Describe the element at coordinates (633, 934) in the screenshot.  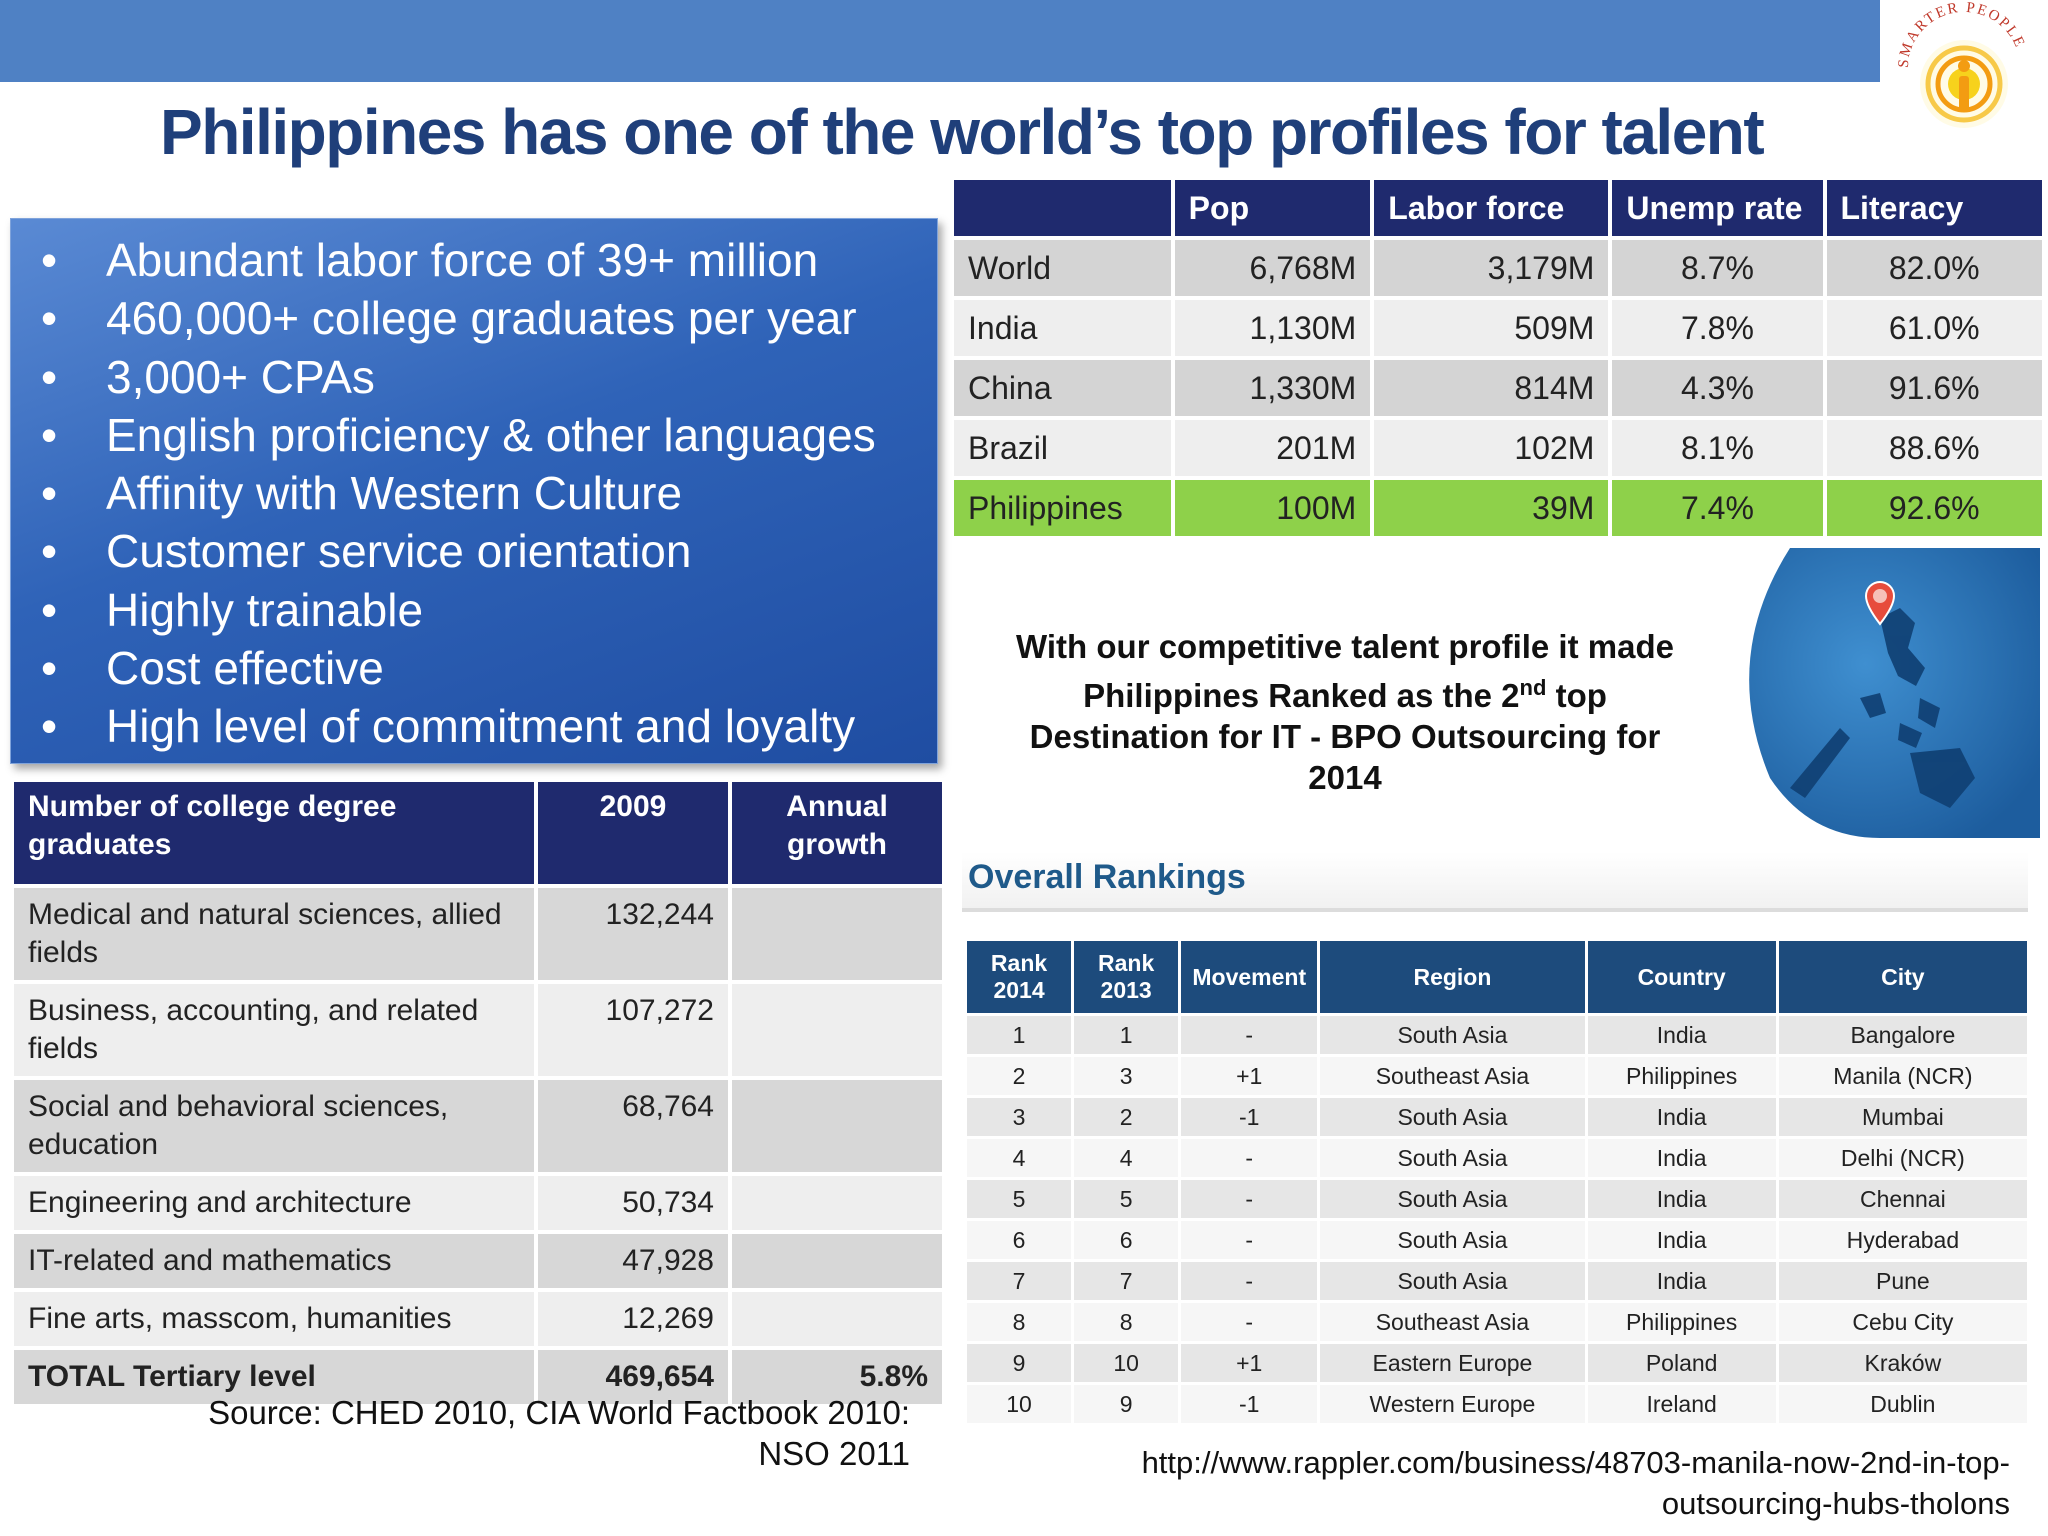
I see `graduates-value: 132,244` at that location.